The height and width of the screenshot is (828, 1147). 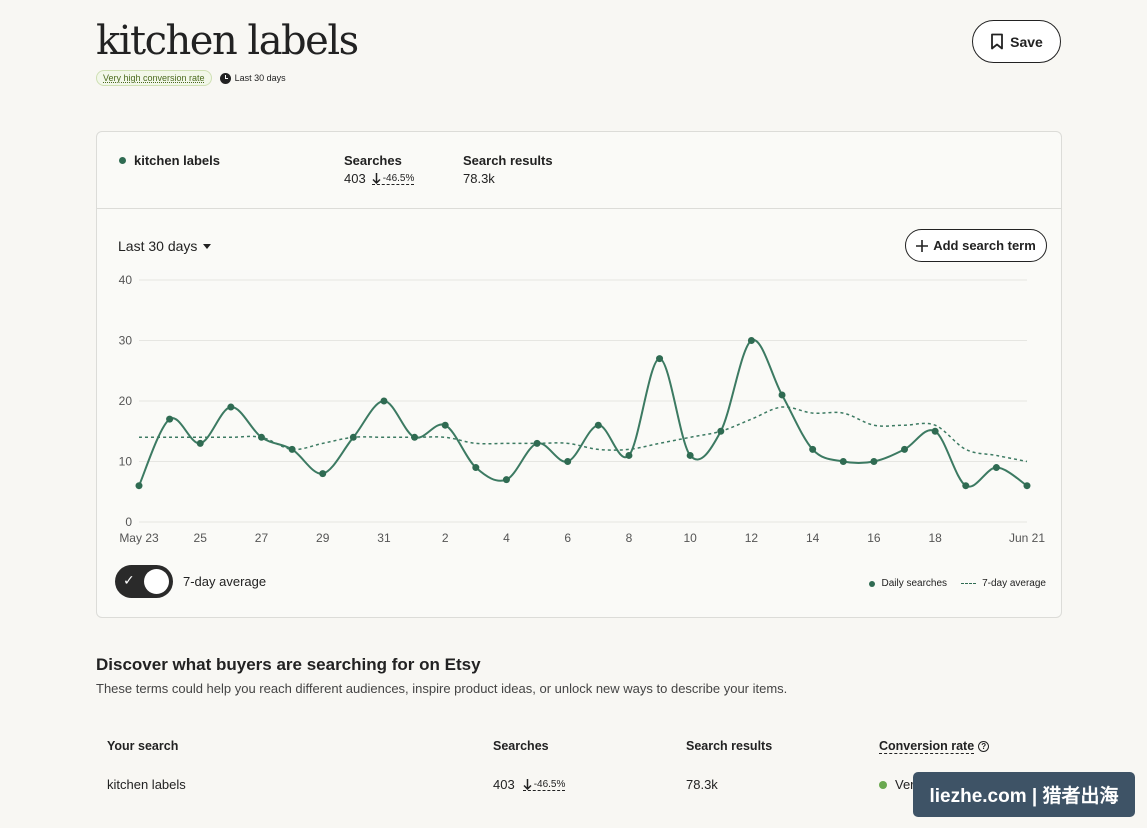 What do you see at coordinates (398, 178) in the screenshot?
I see `searches-delta-value: -46.5%` at bounding box center [398, 178].